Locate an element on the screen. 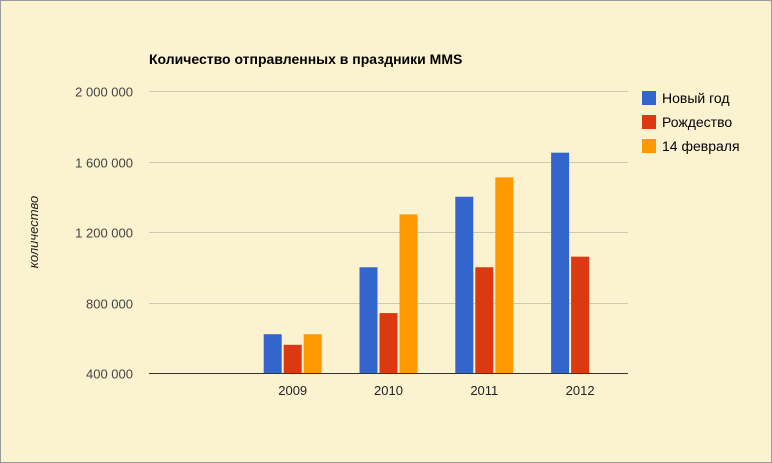  x-tick-label: 2009 is located at coordinates (292, 390).